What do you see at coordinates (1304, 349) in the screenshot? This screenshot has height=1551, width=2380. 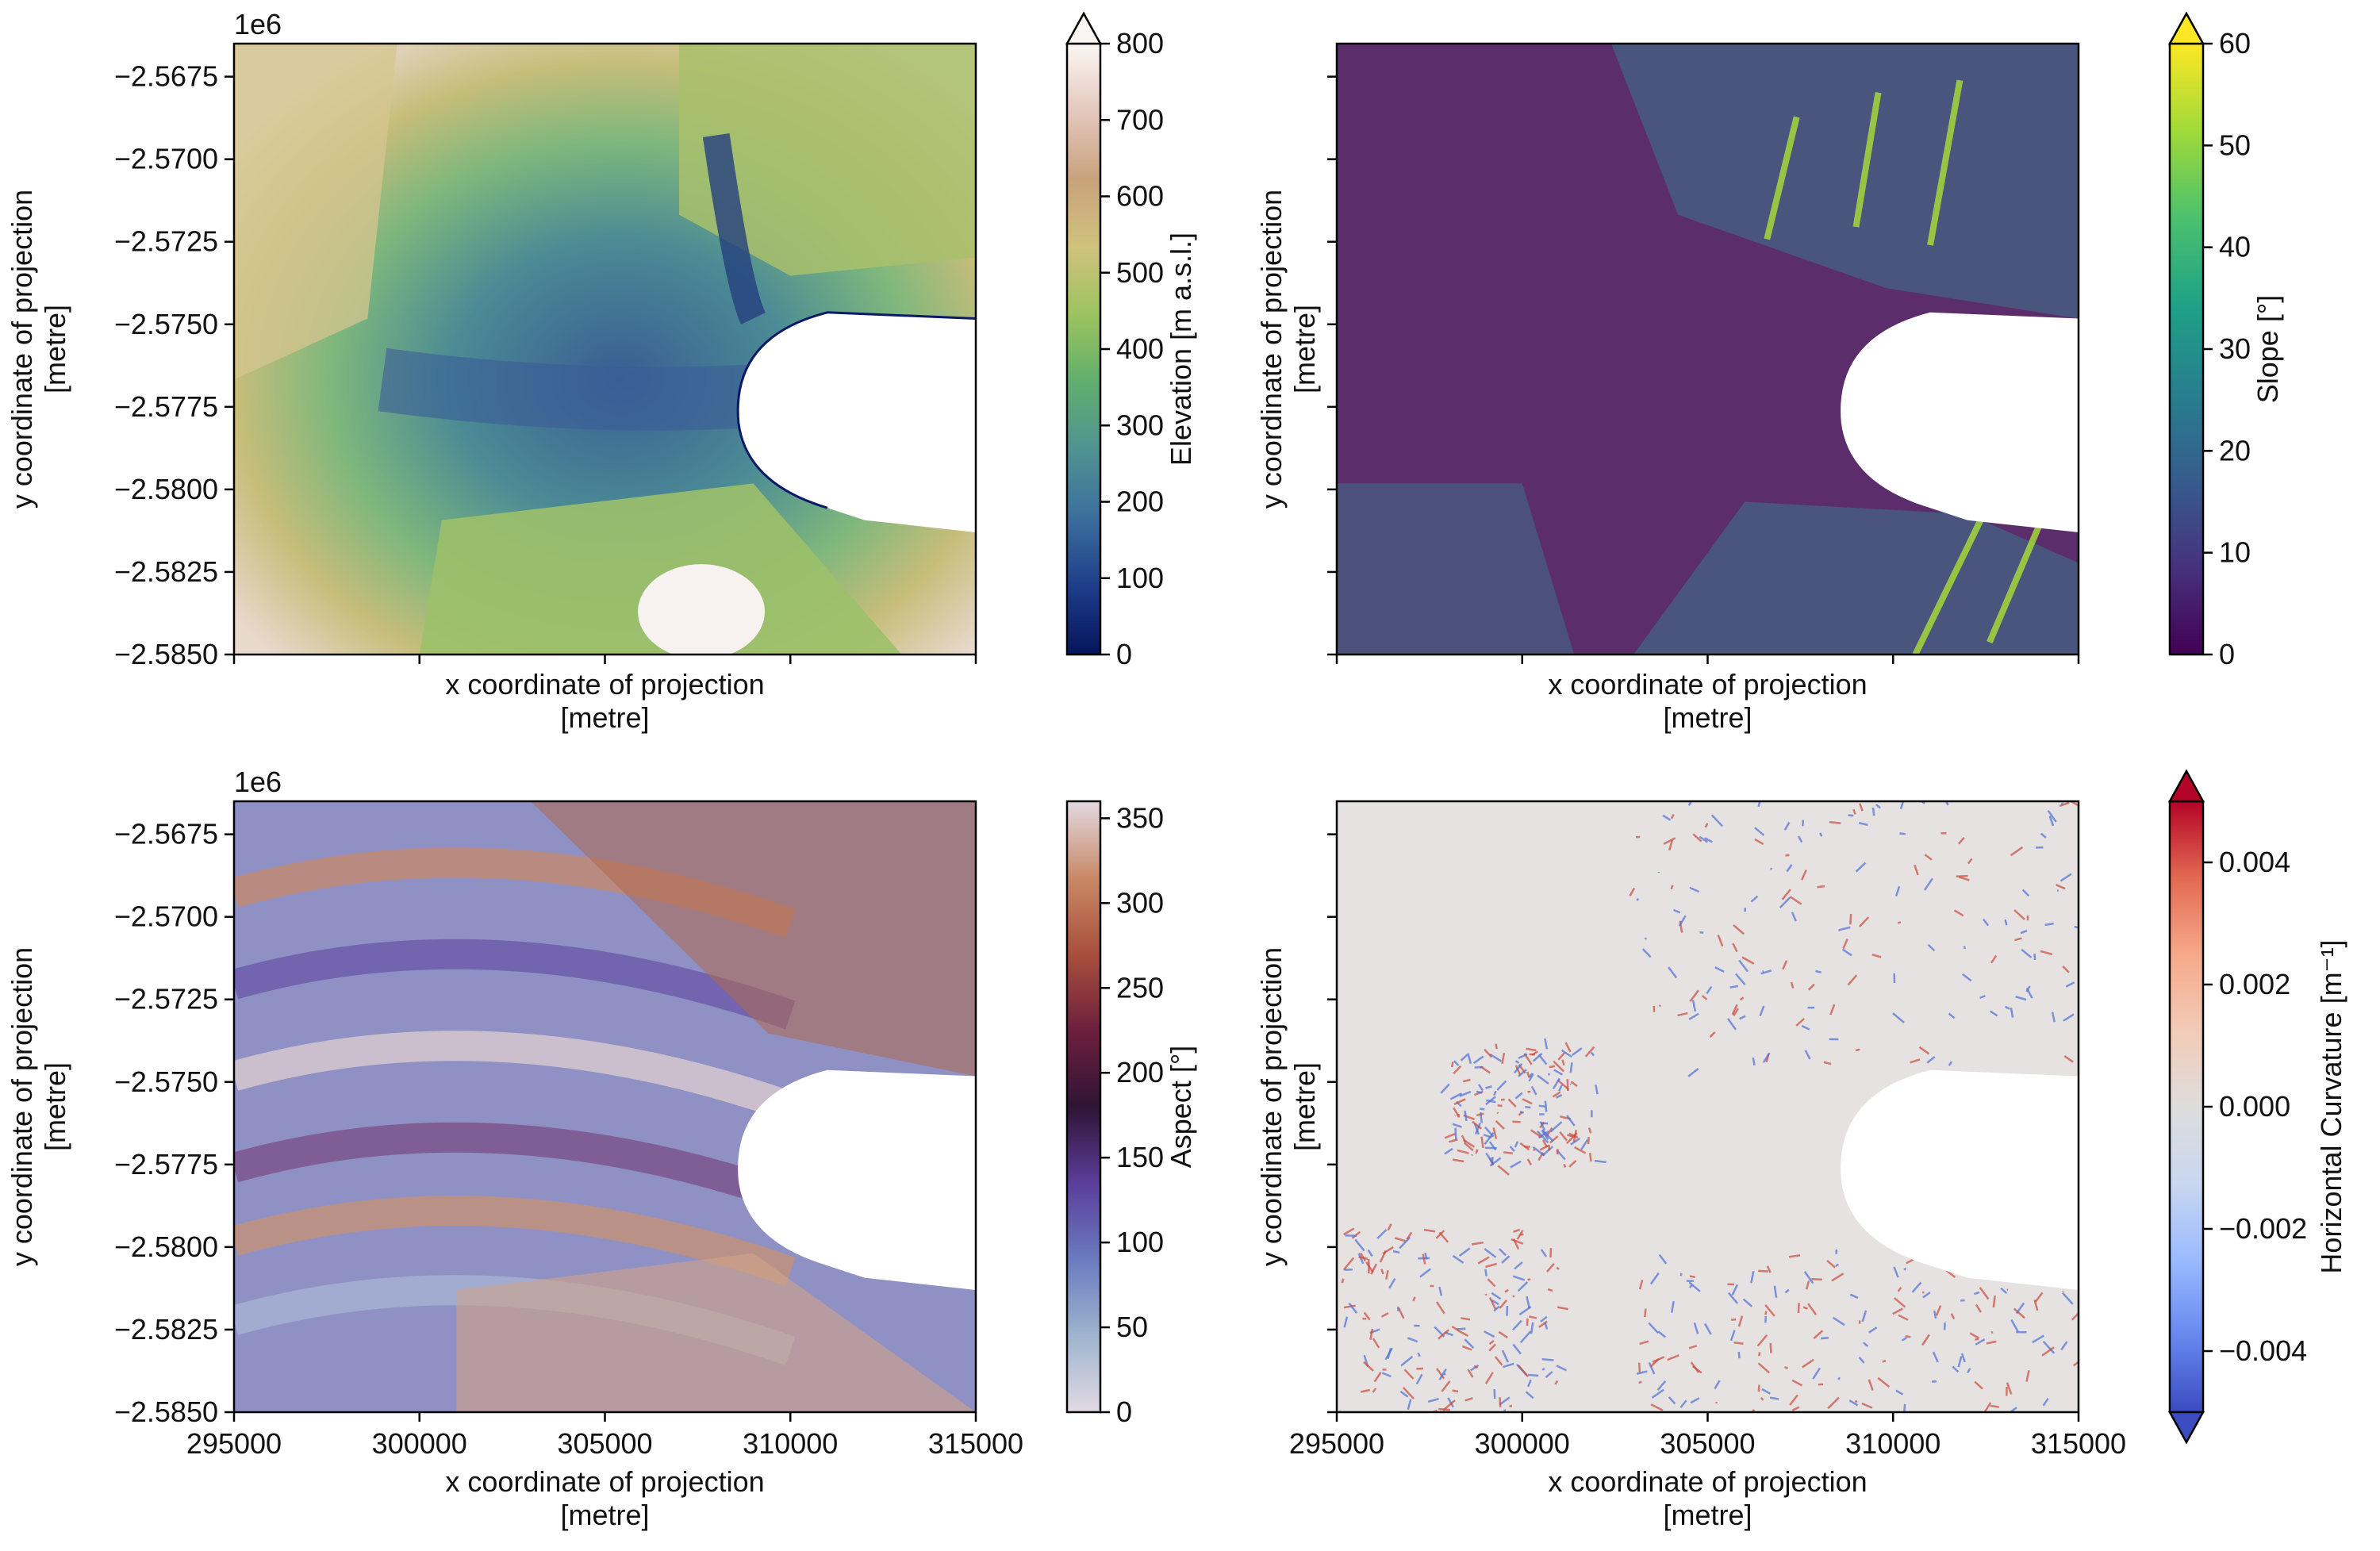 I see `slope-ylabel: [metre]` at bounding box center [1304, 349].